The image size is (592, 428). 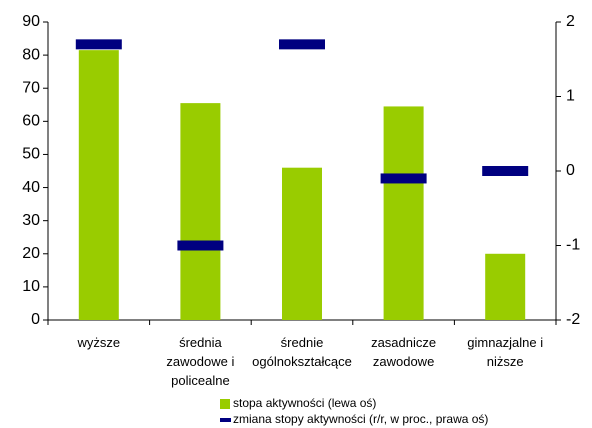 I want to click on y2-tick-label: 1, so click(x=570, y=96).